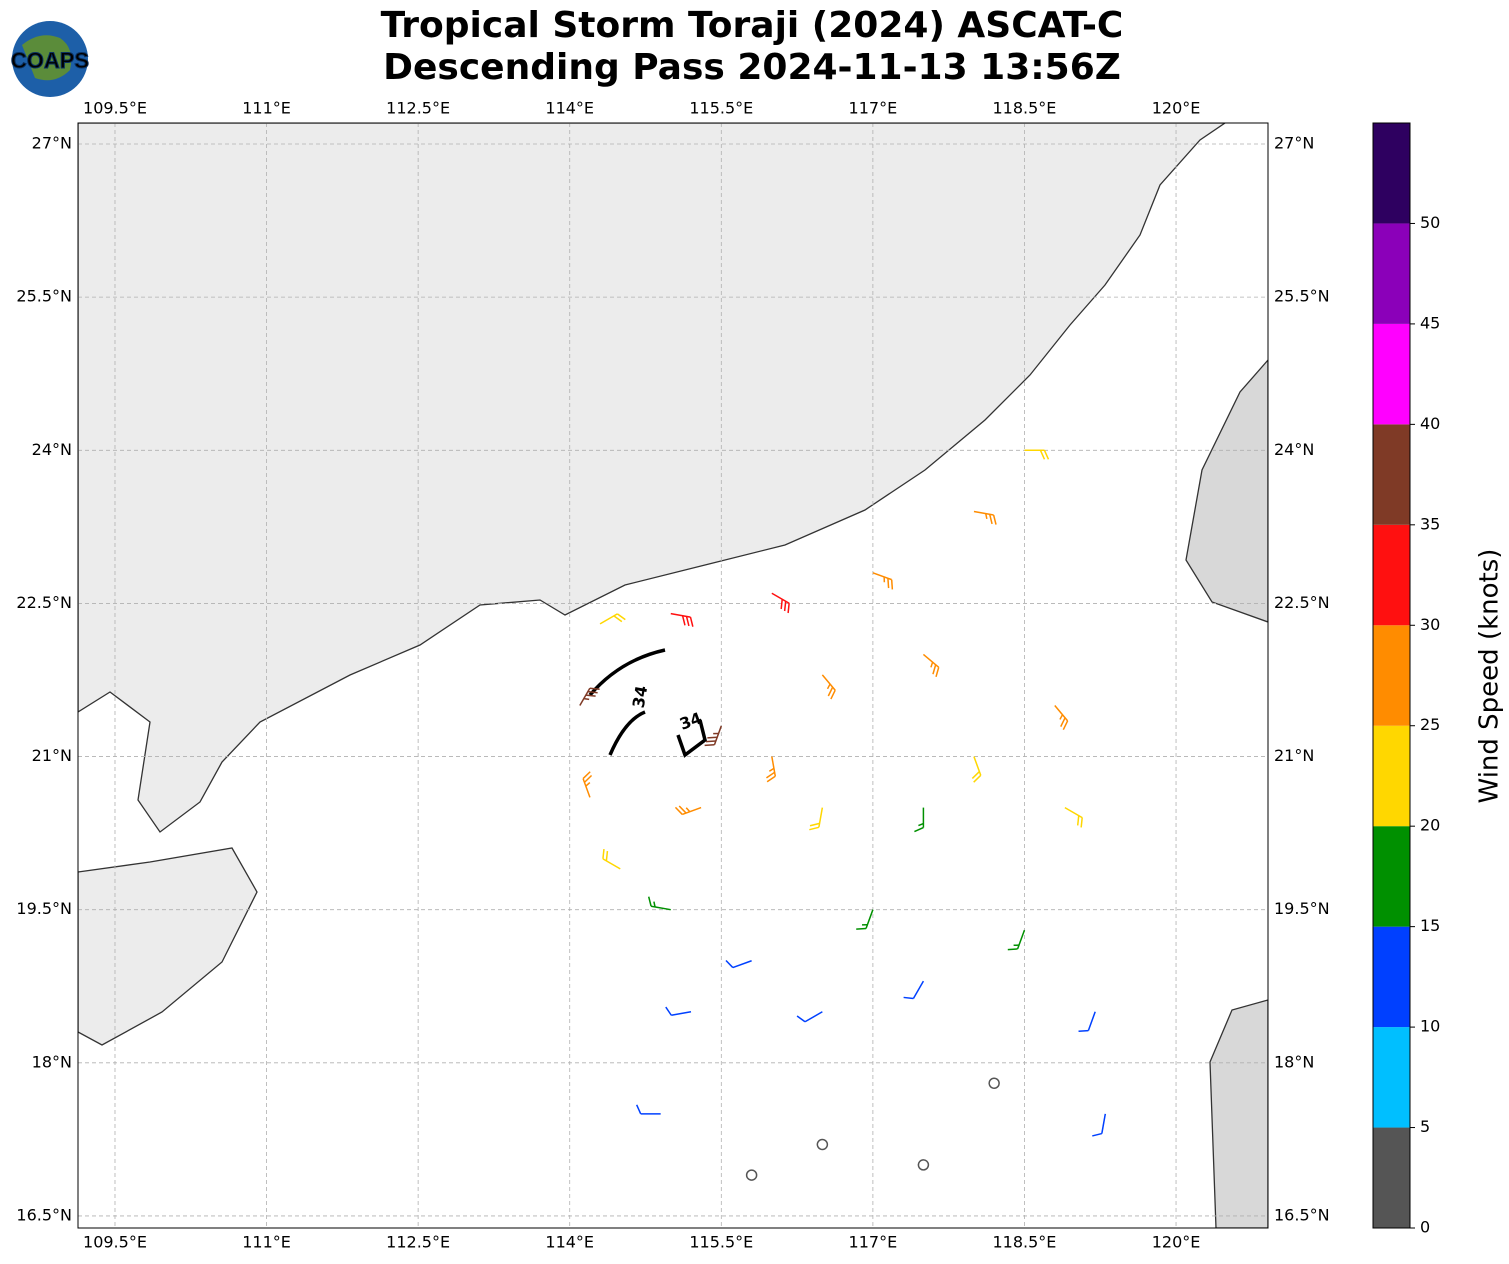 This screenshot has width=1509, height=1264. What do you see at coordinates (1430, 222) in the screenshot?
I see `colorbar-tick-label: 50` at bounding box center [1430, 222].